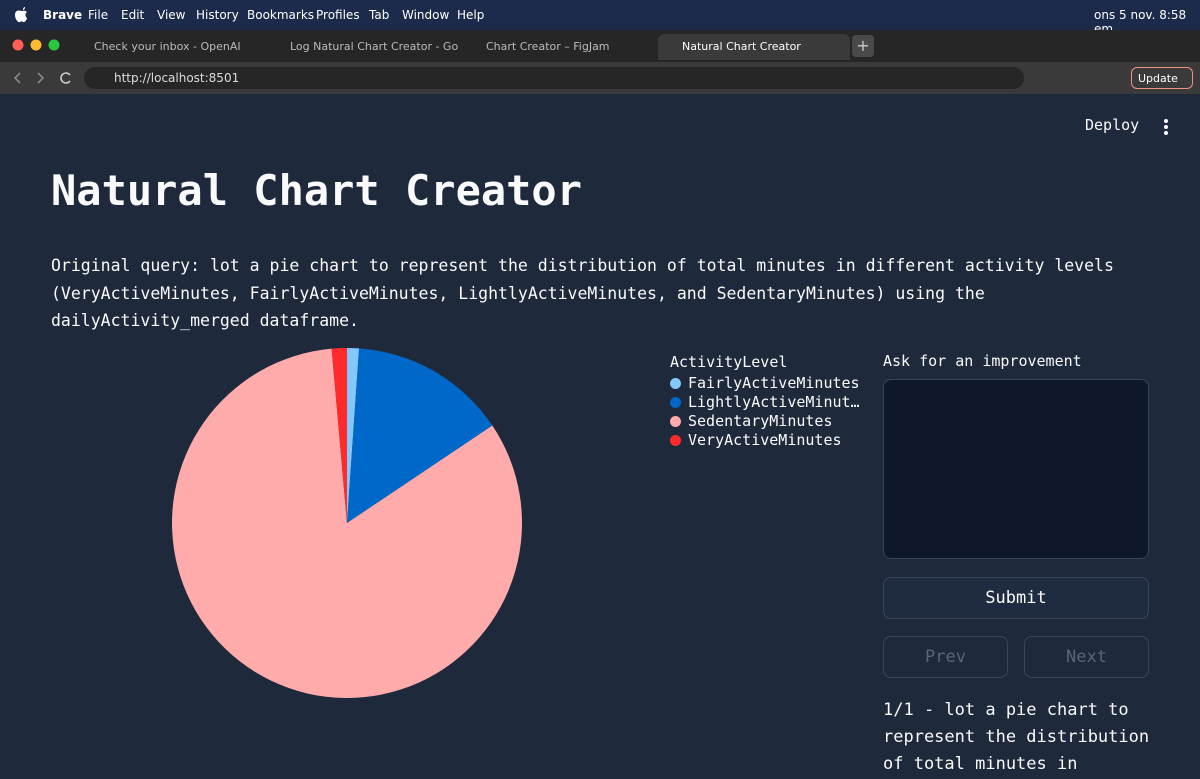 The image size is (1200, 779). What do you see at coordinates (217, 15) in the screenshot?
I see `menu-item: History` at bounding box center [217, 15].